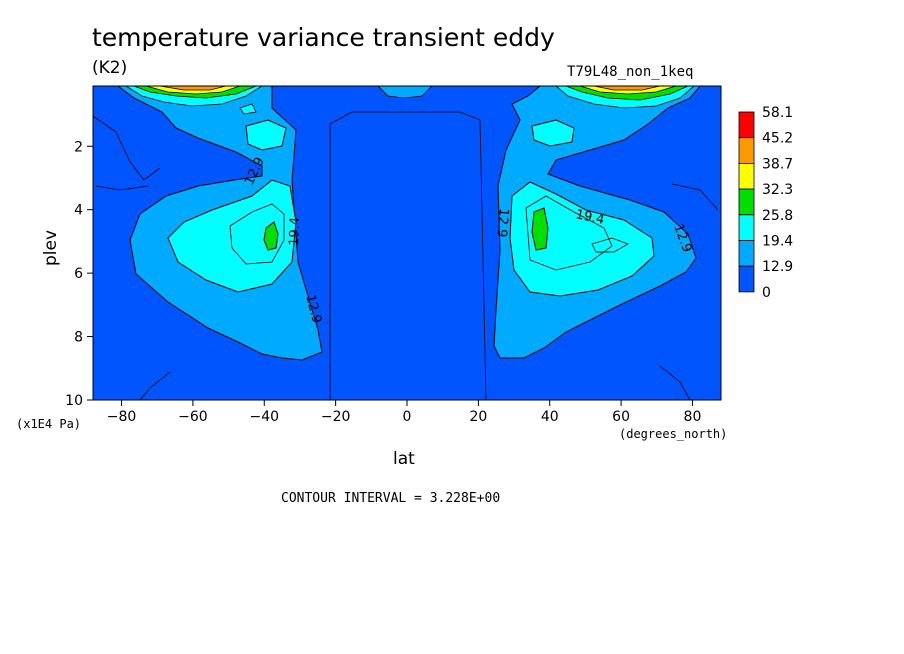 This screenshot has height=654, width=904. What do you see at coordinates (74, 401) in the screenshot?
I see `y-tick-label: 10` at bounding box center [74, 401].